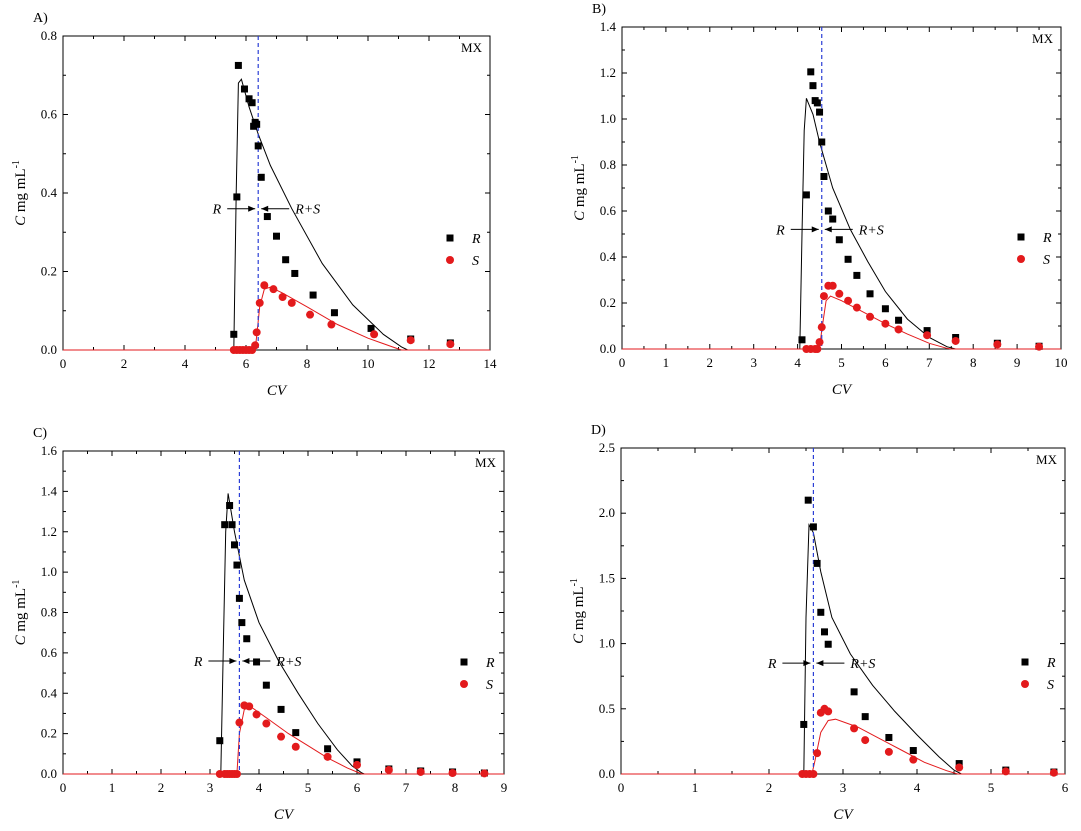 Image resolution: width=1081 pixels, height=831 pixels. What do you see at coordinates (491, 363) in the screenshot?
I see `x-tick-label: 14` at bounding box center [491, 363].